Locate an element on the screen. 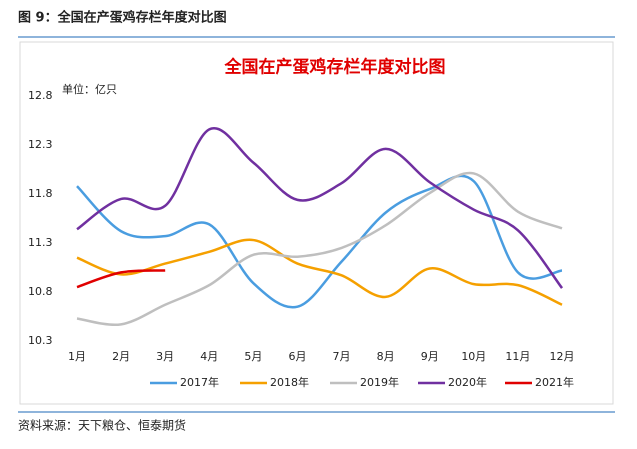  x-tick-label: 6月 is located at coordinates (297, 356).